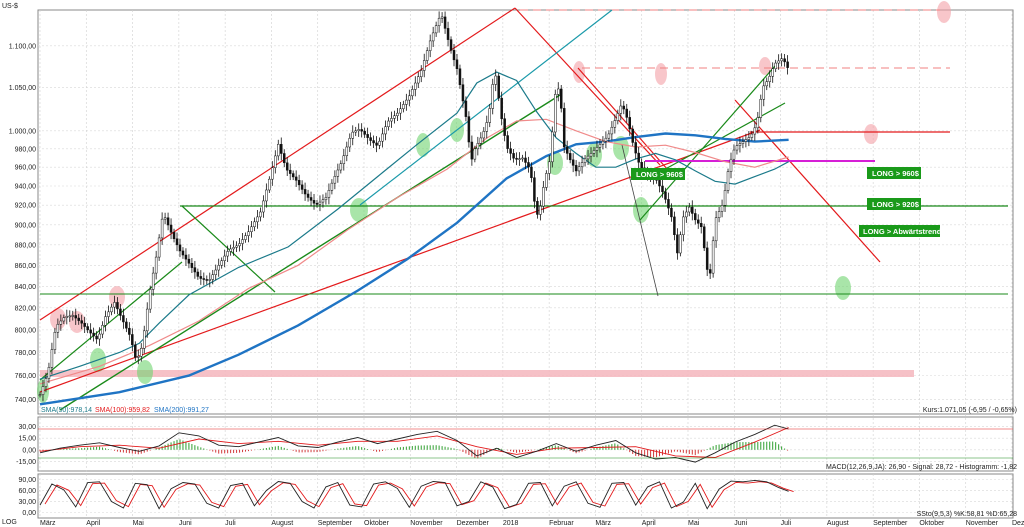 The width and height of the screenshot is (1024, 527). What do you see at coordinates (896, 204) in the screenshot?
I see `long-label: LONG > 920$` at bounding box center [896, 204].